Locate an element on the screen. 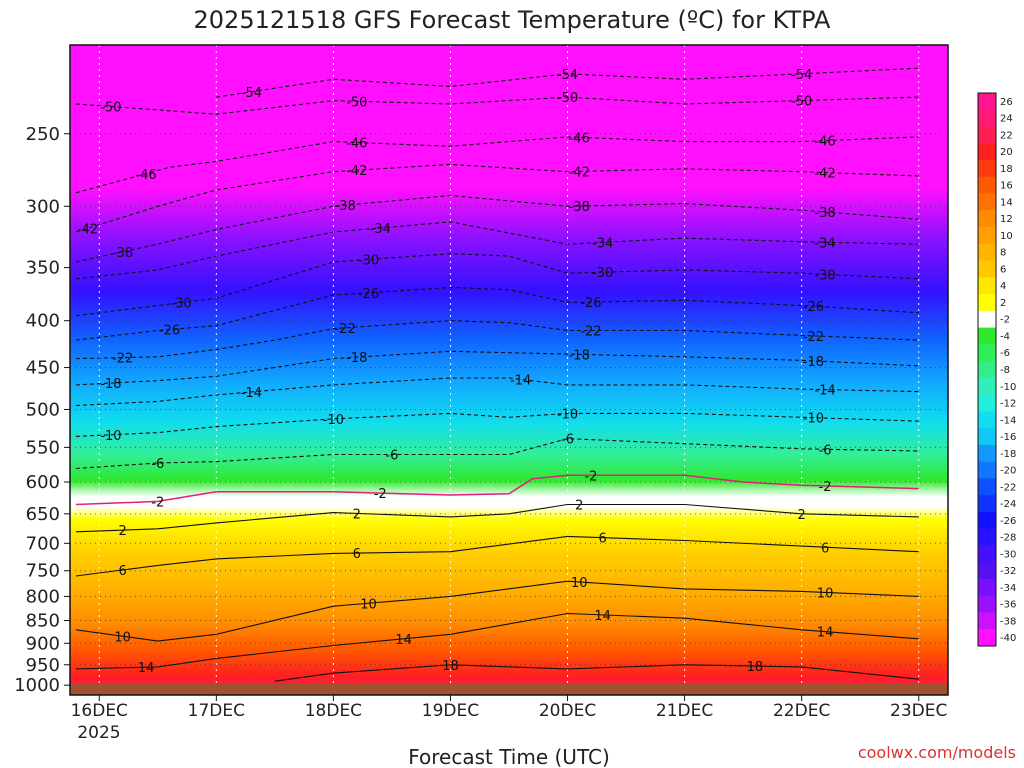  contour-line--22 is located at coordinates (497, 340).